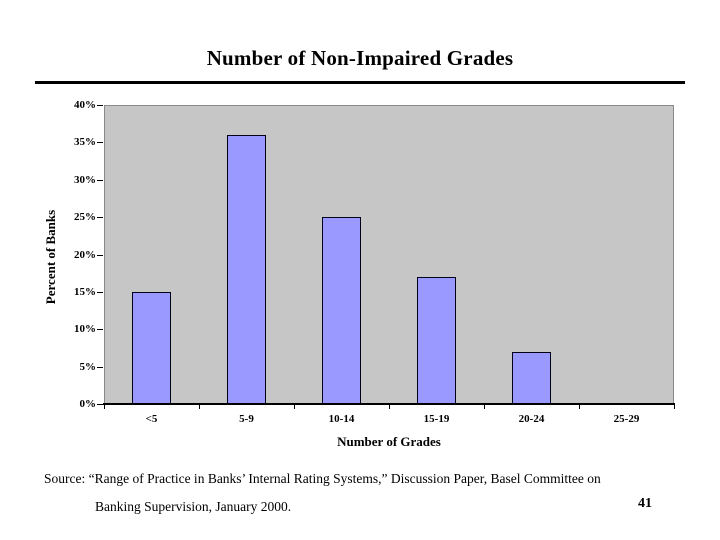  Describe the element at coordinates (626, 419) in the screenshot. I see `x-axis-category-label: 25-29` at that location.